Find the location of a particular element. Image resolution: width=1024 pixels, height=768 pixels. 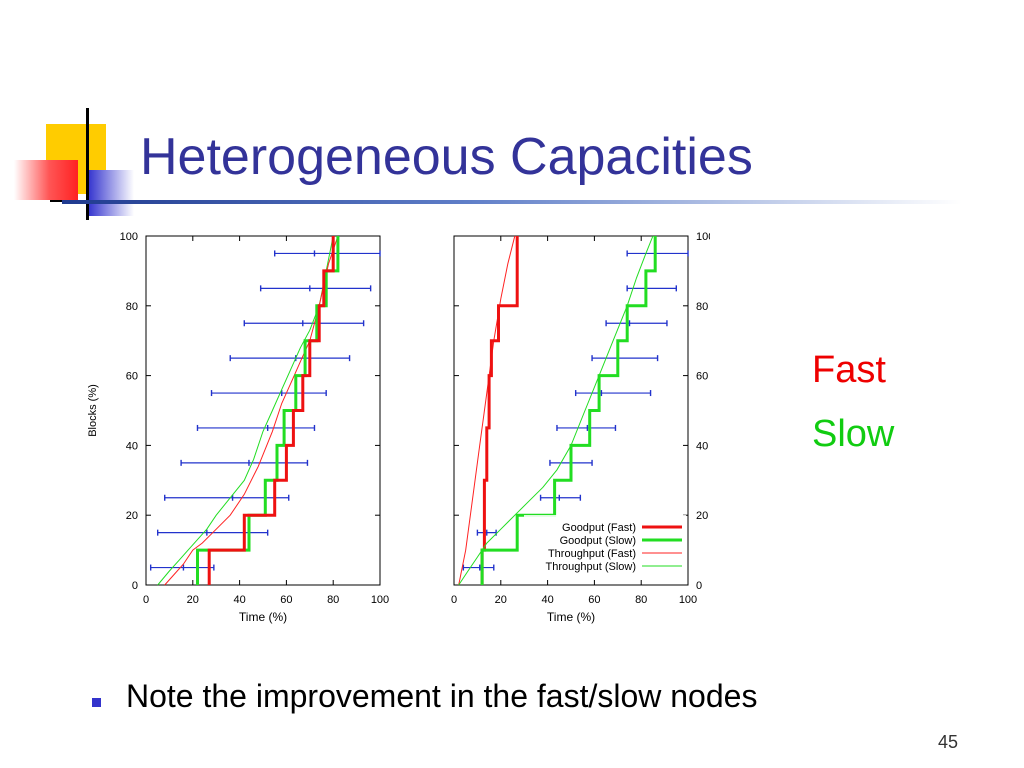

chart1-x-tick-label: 80 is located at coordinates (333, 600).